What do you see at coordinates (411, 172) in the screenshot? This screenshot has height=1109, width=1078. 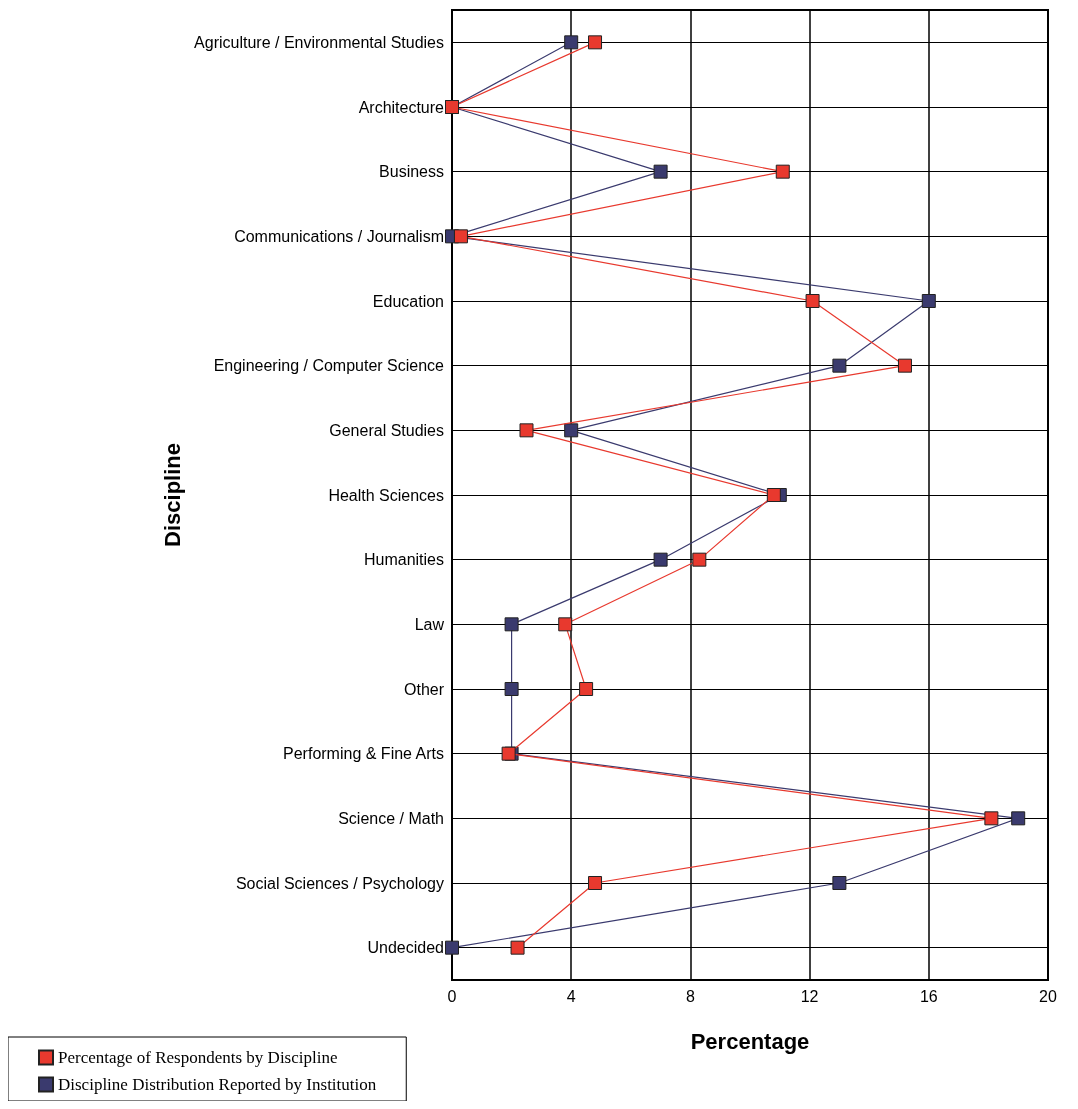 I see `y-tick-label: Business` at bounding box center [411, 172].